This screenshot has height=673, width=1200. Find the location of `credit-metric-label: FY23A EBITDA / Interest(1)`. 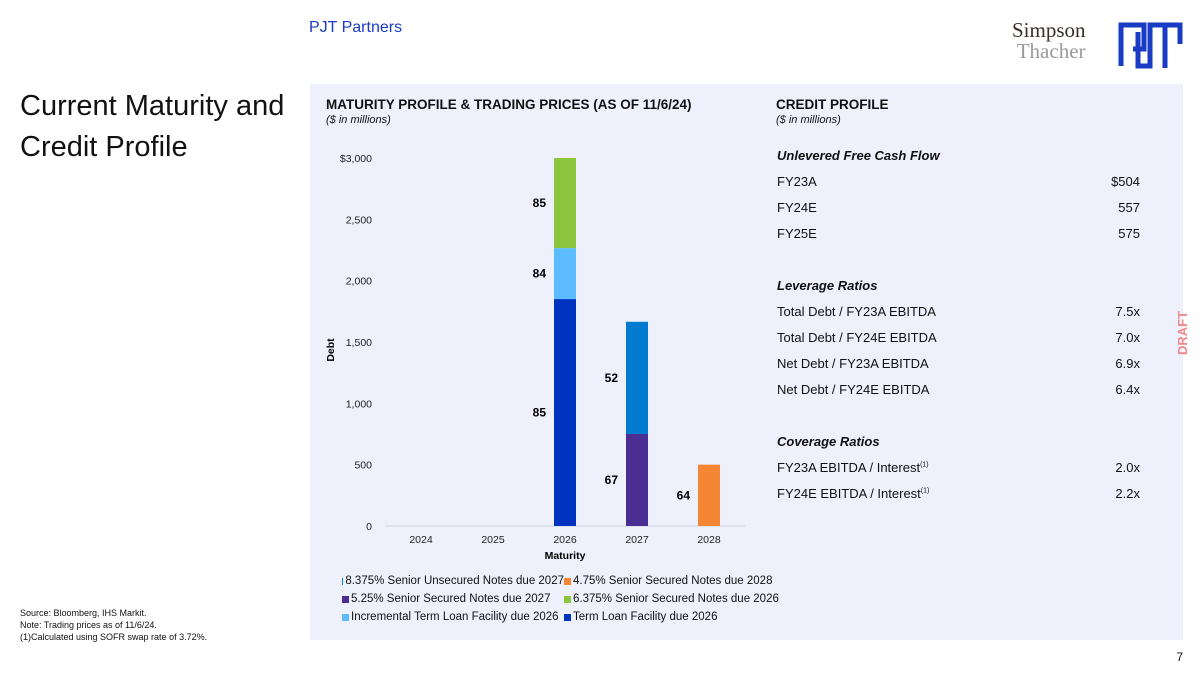

credit-metric-label: FY23A EBITDA / Interest(1) is located at coordinates (853, 467).